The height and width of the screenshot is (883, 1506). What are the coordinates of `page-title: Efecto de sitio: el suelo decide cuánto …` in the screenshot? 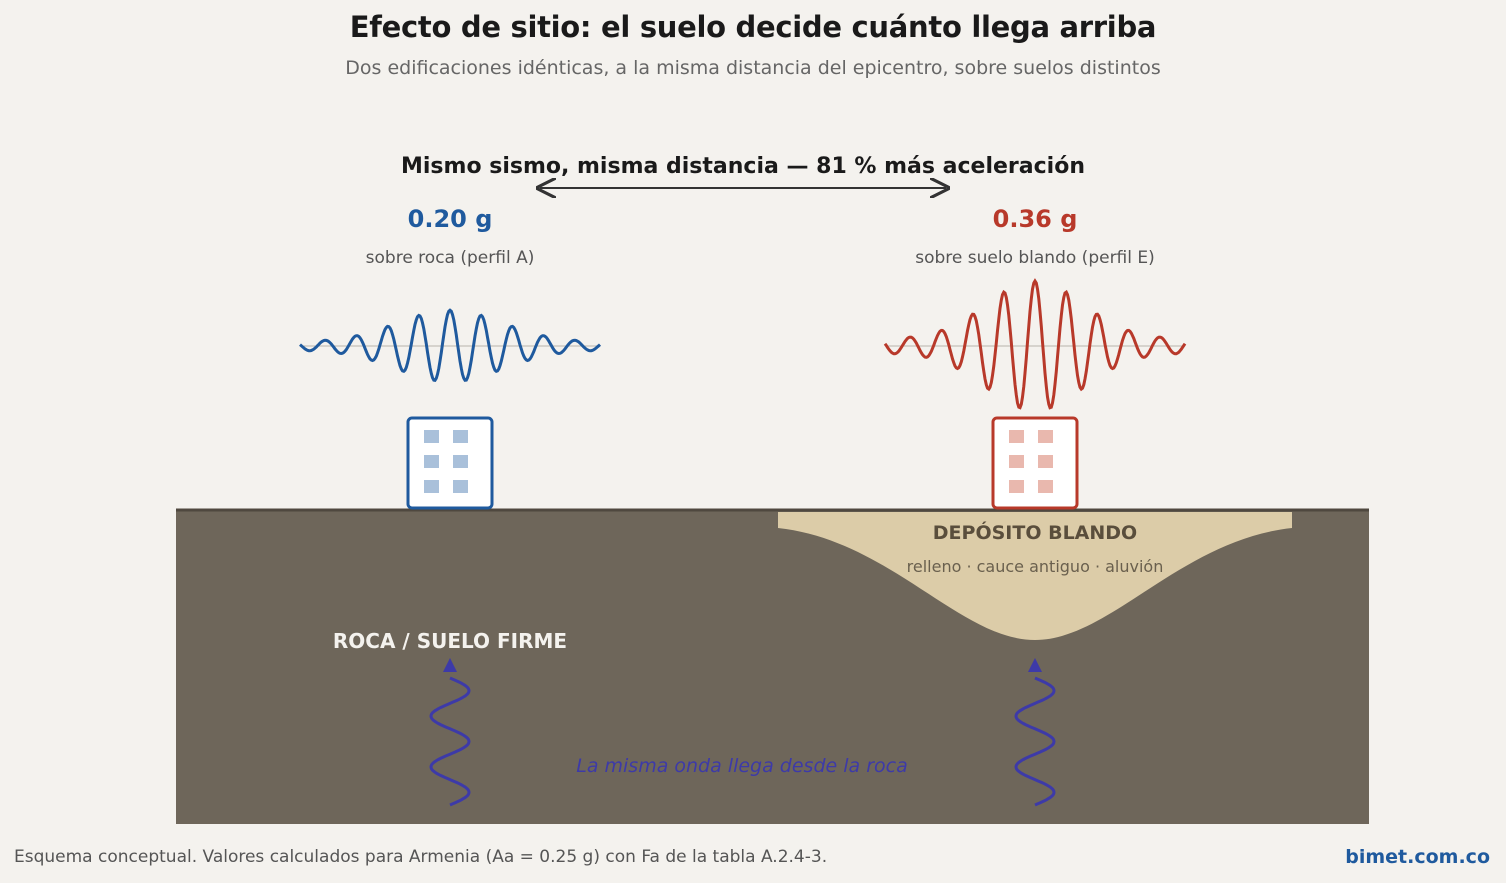 It's located at (753, 27).